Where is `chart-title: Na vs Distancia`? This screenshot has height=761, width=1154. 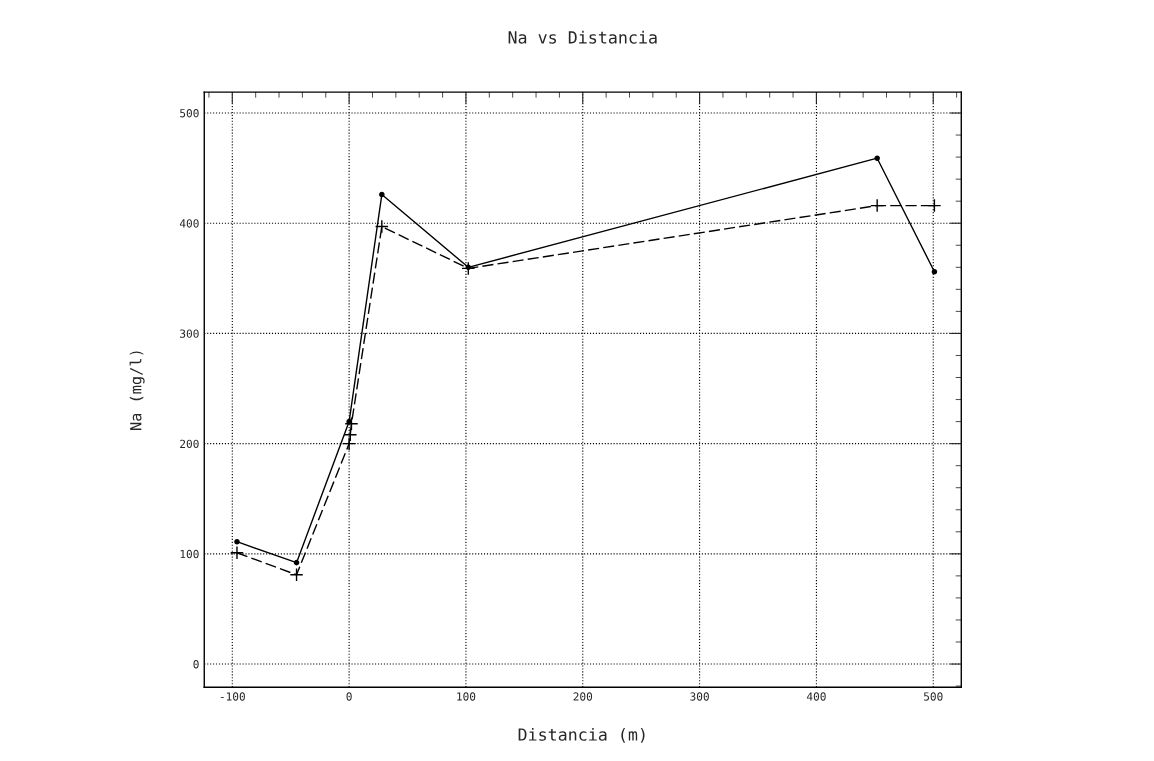
chart-title: Na vs Distancia is located at coordinates (582, 37).